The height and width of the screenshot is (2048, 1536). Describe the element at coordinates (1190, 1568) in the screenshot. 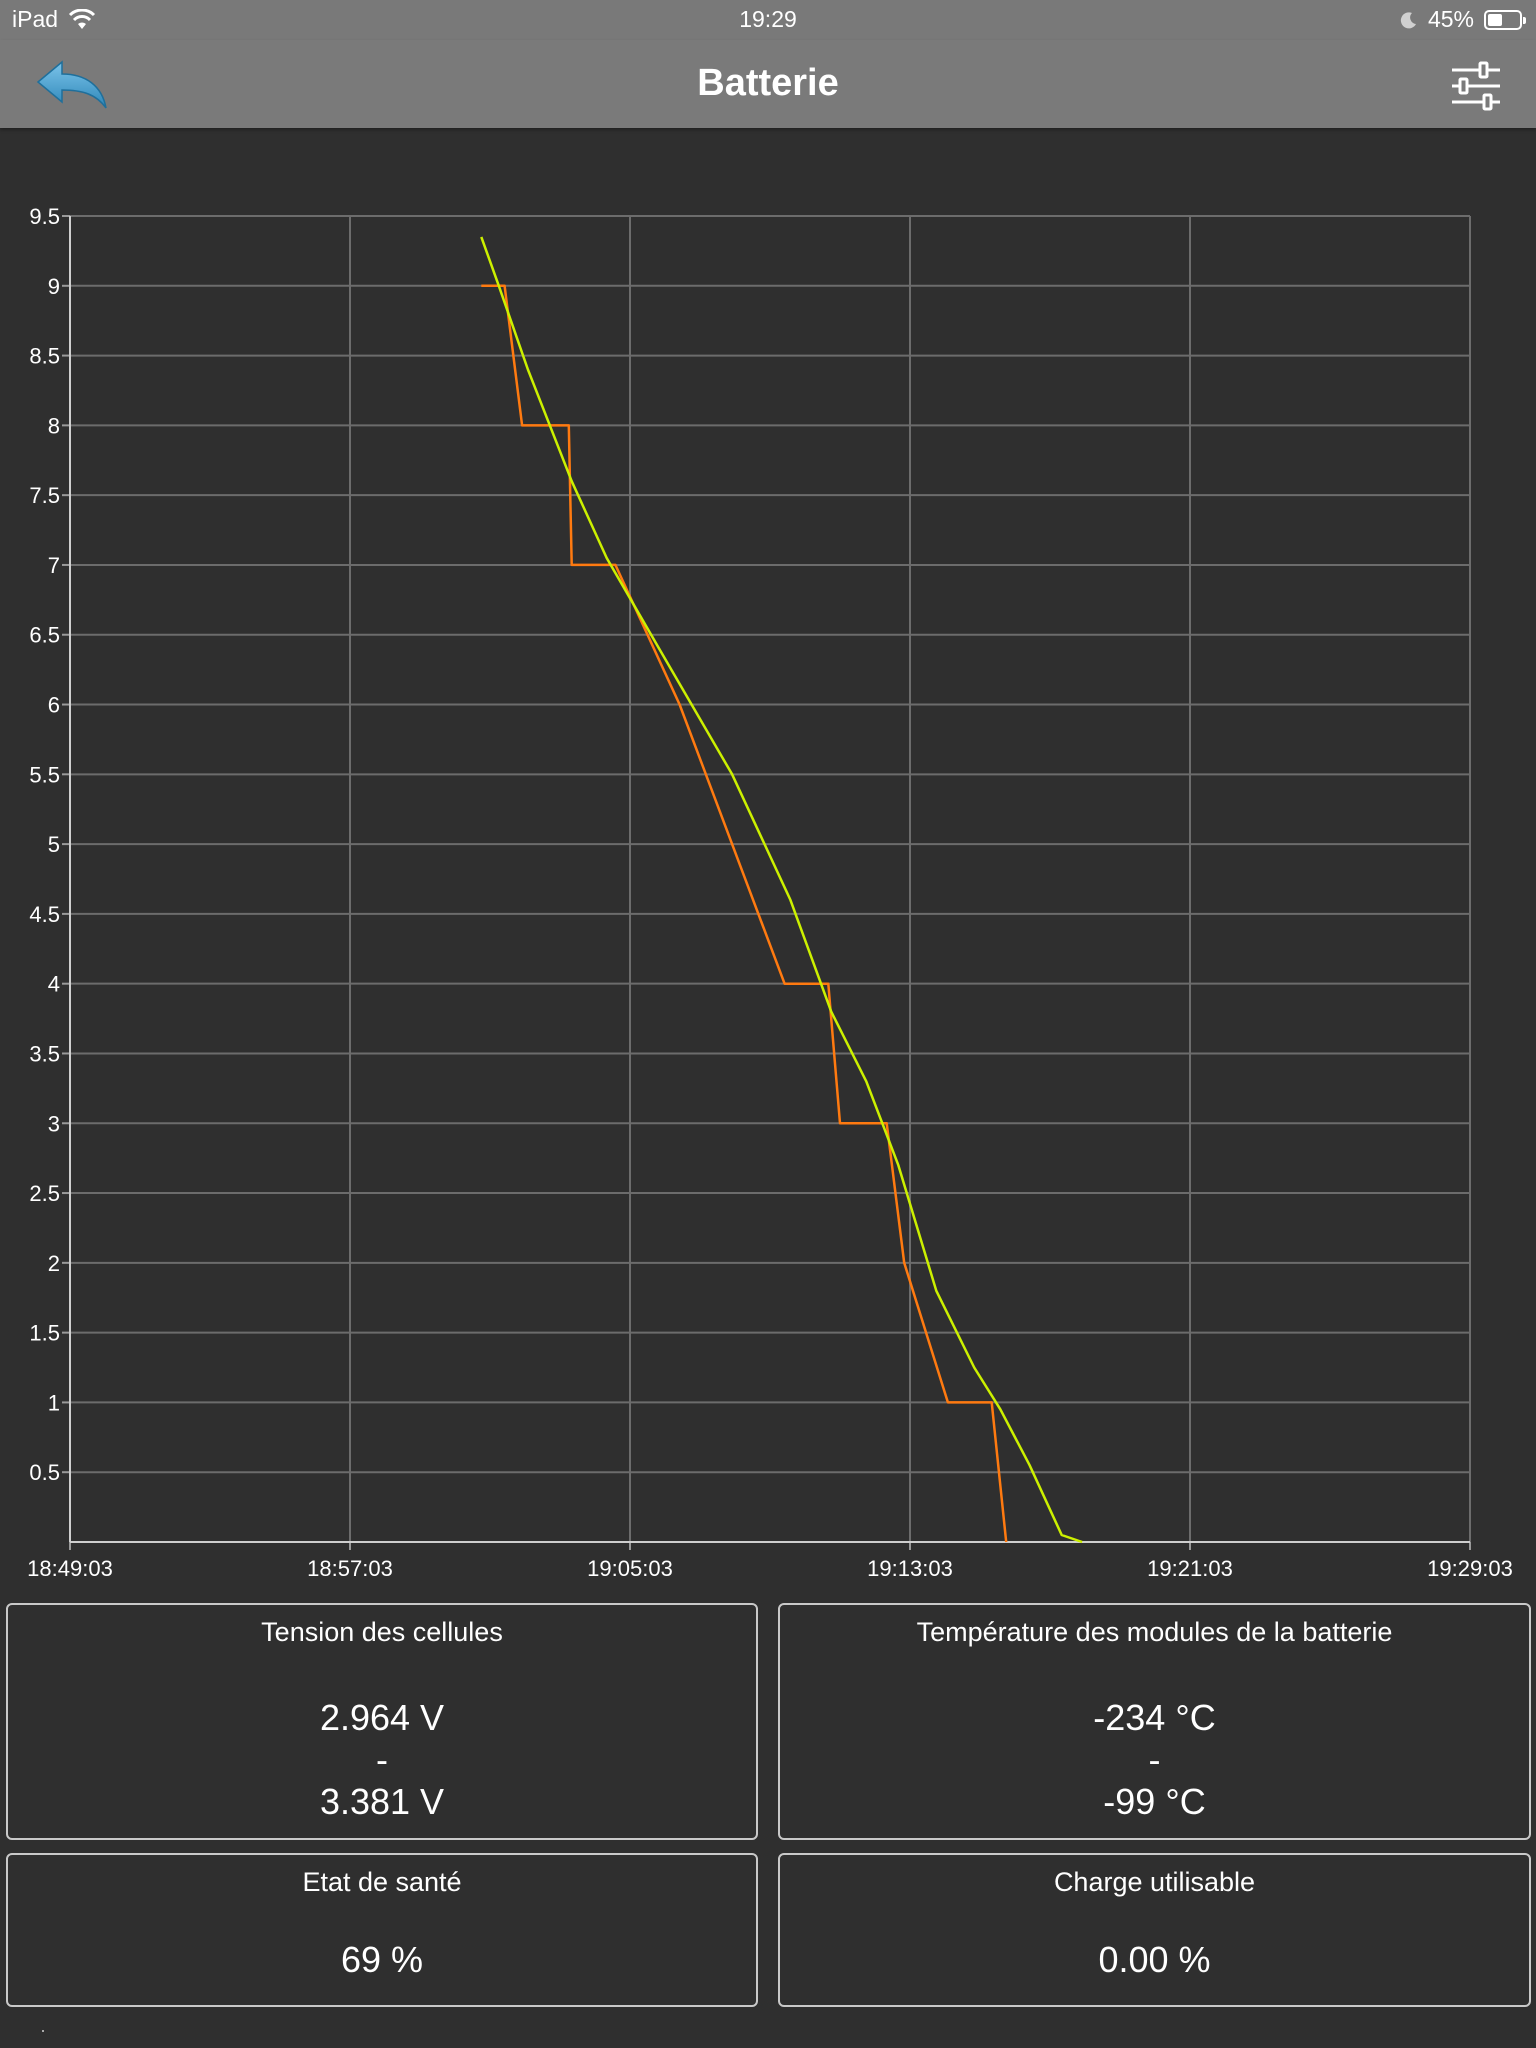

I see `x-tick-label: 19:21:03` at that location.